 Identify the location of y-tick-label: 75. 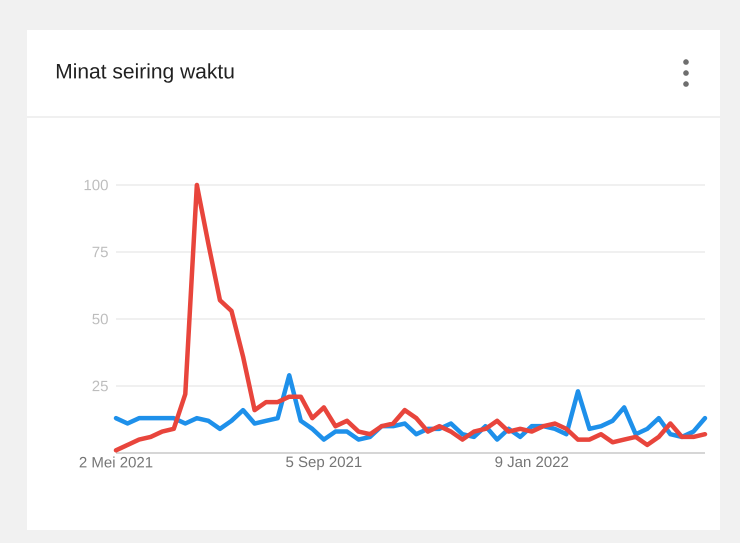
(100, 252).